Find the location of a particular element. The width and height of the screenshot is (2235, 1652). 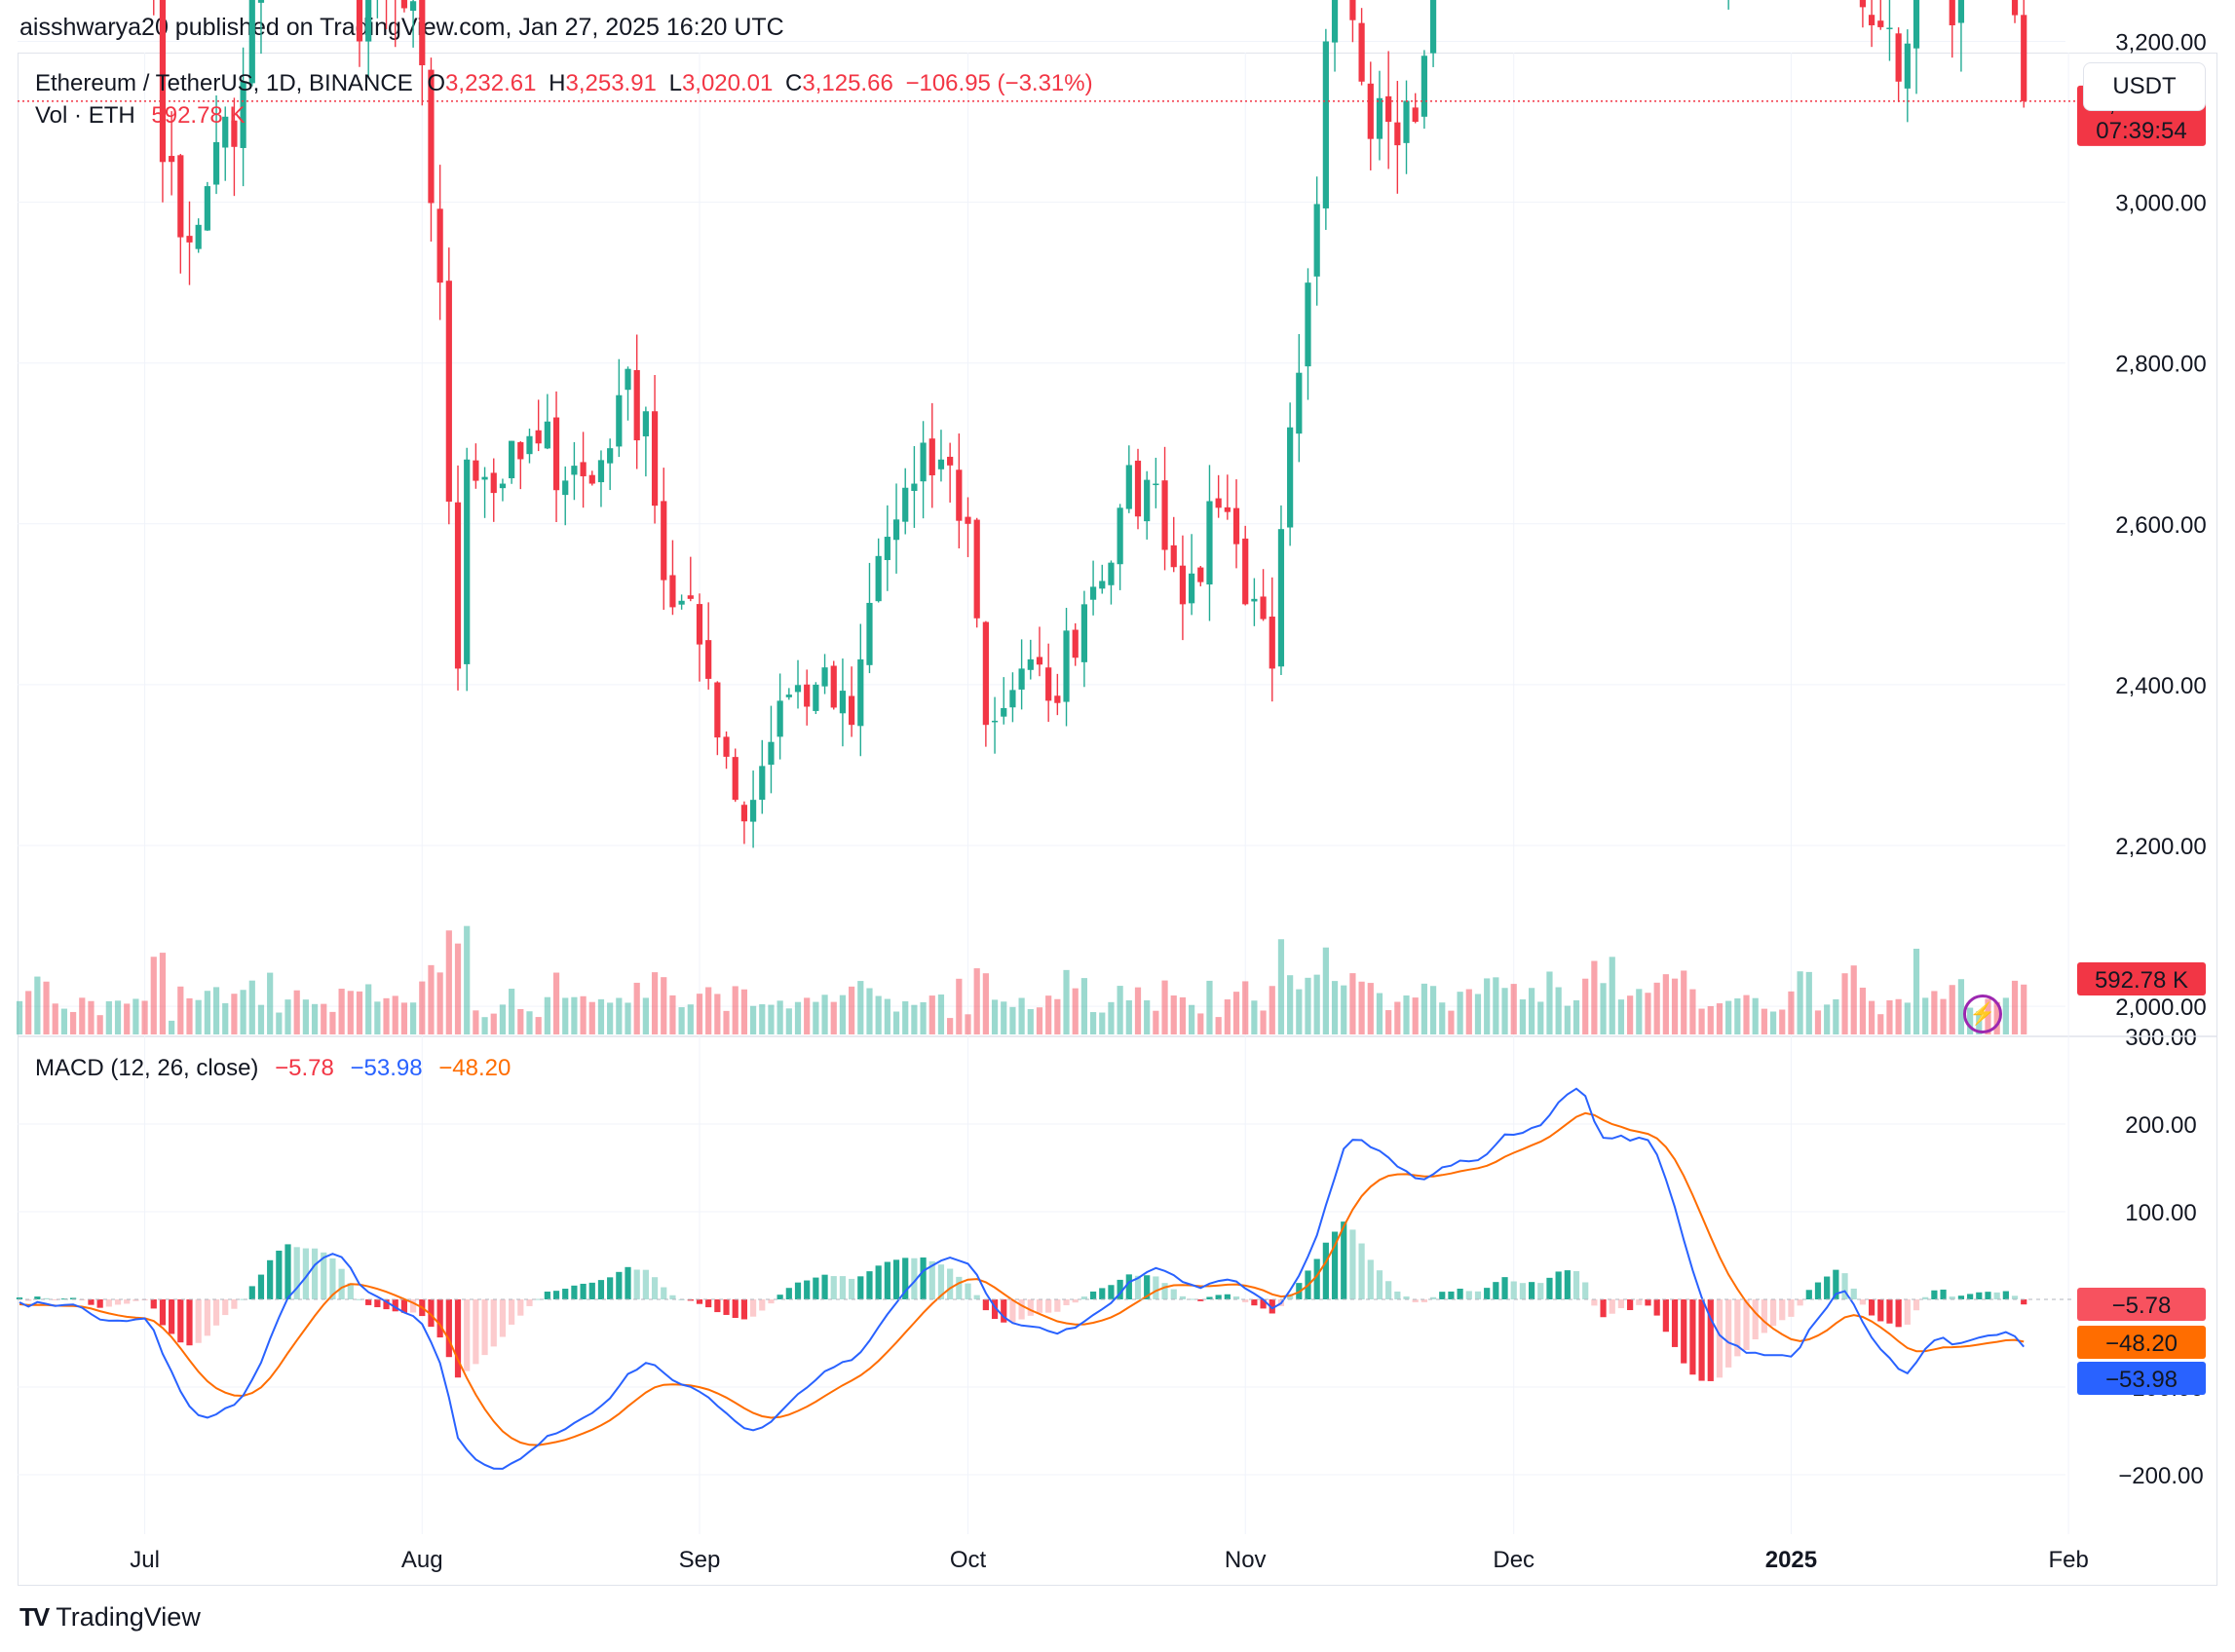

macd-label: MACD (12, 26, close) is located at coordinates (147, 1068).